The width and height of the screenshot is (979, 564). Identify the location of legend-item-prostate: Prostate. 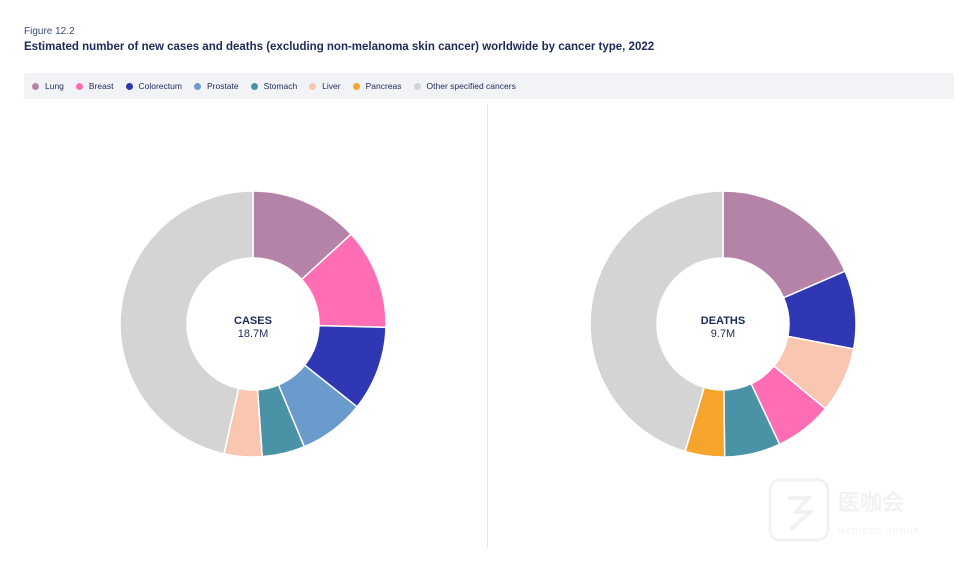
(216, 86).